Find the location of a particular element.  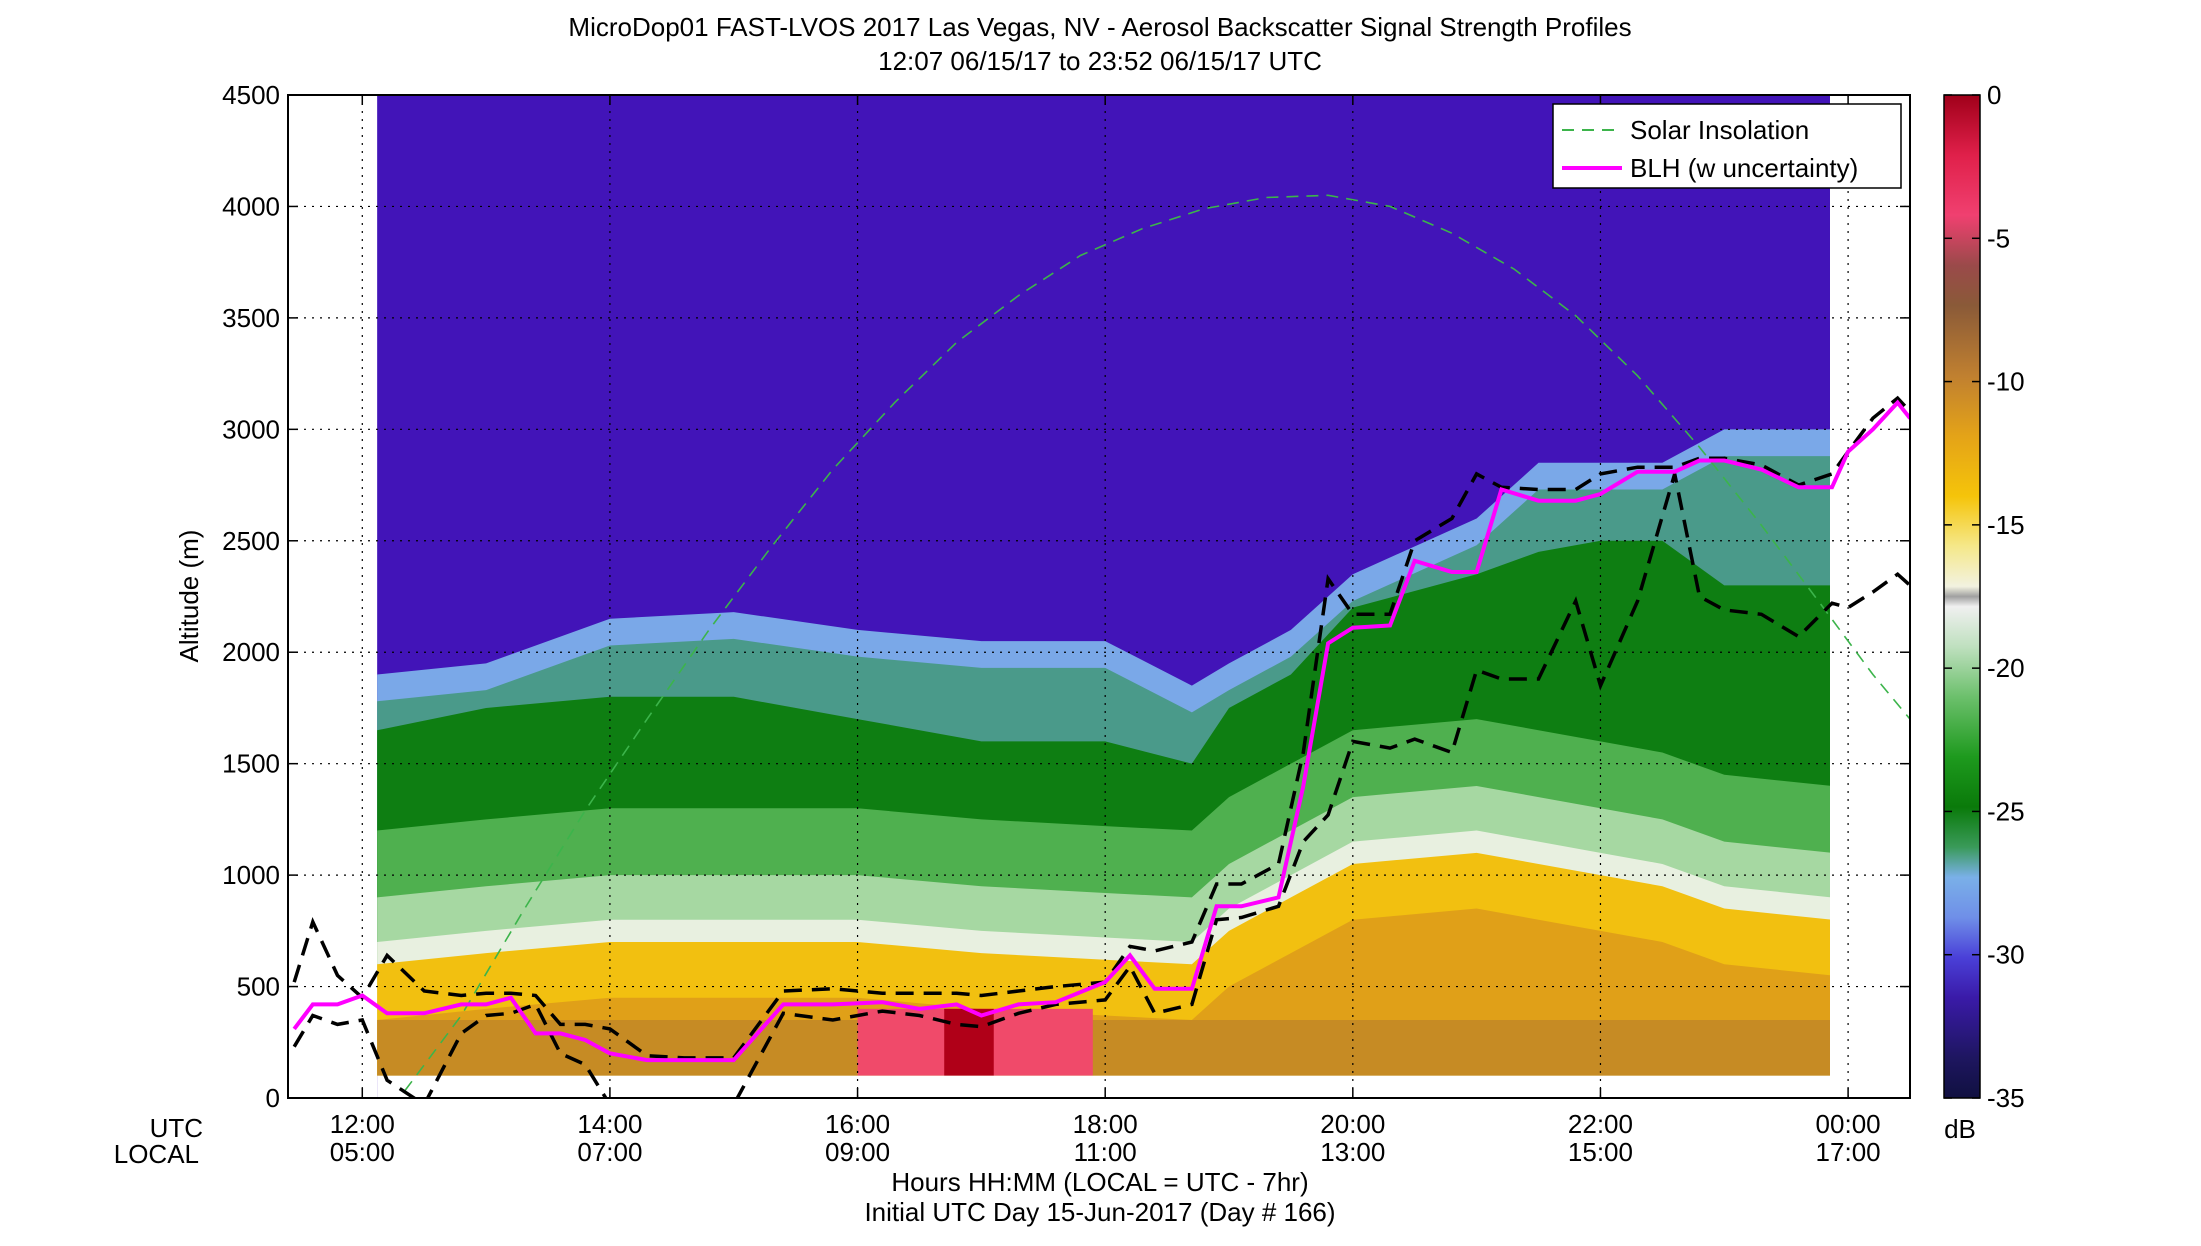

x-tick-label-utc: 16:00 is located at coordinates (857, 1124).